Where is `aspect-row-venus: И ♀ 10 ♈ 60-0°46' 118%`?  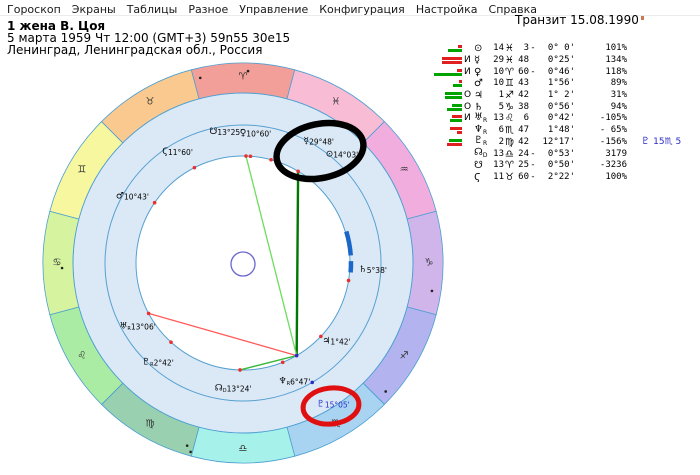 aspect-row-venus: И ♀ 10 ♈ 60-0°46' 118% is located at coordinates (557, 72).